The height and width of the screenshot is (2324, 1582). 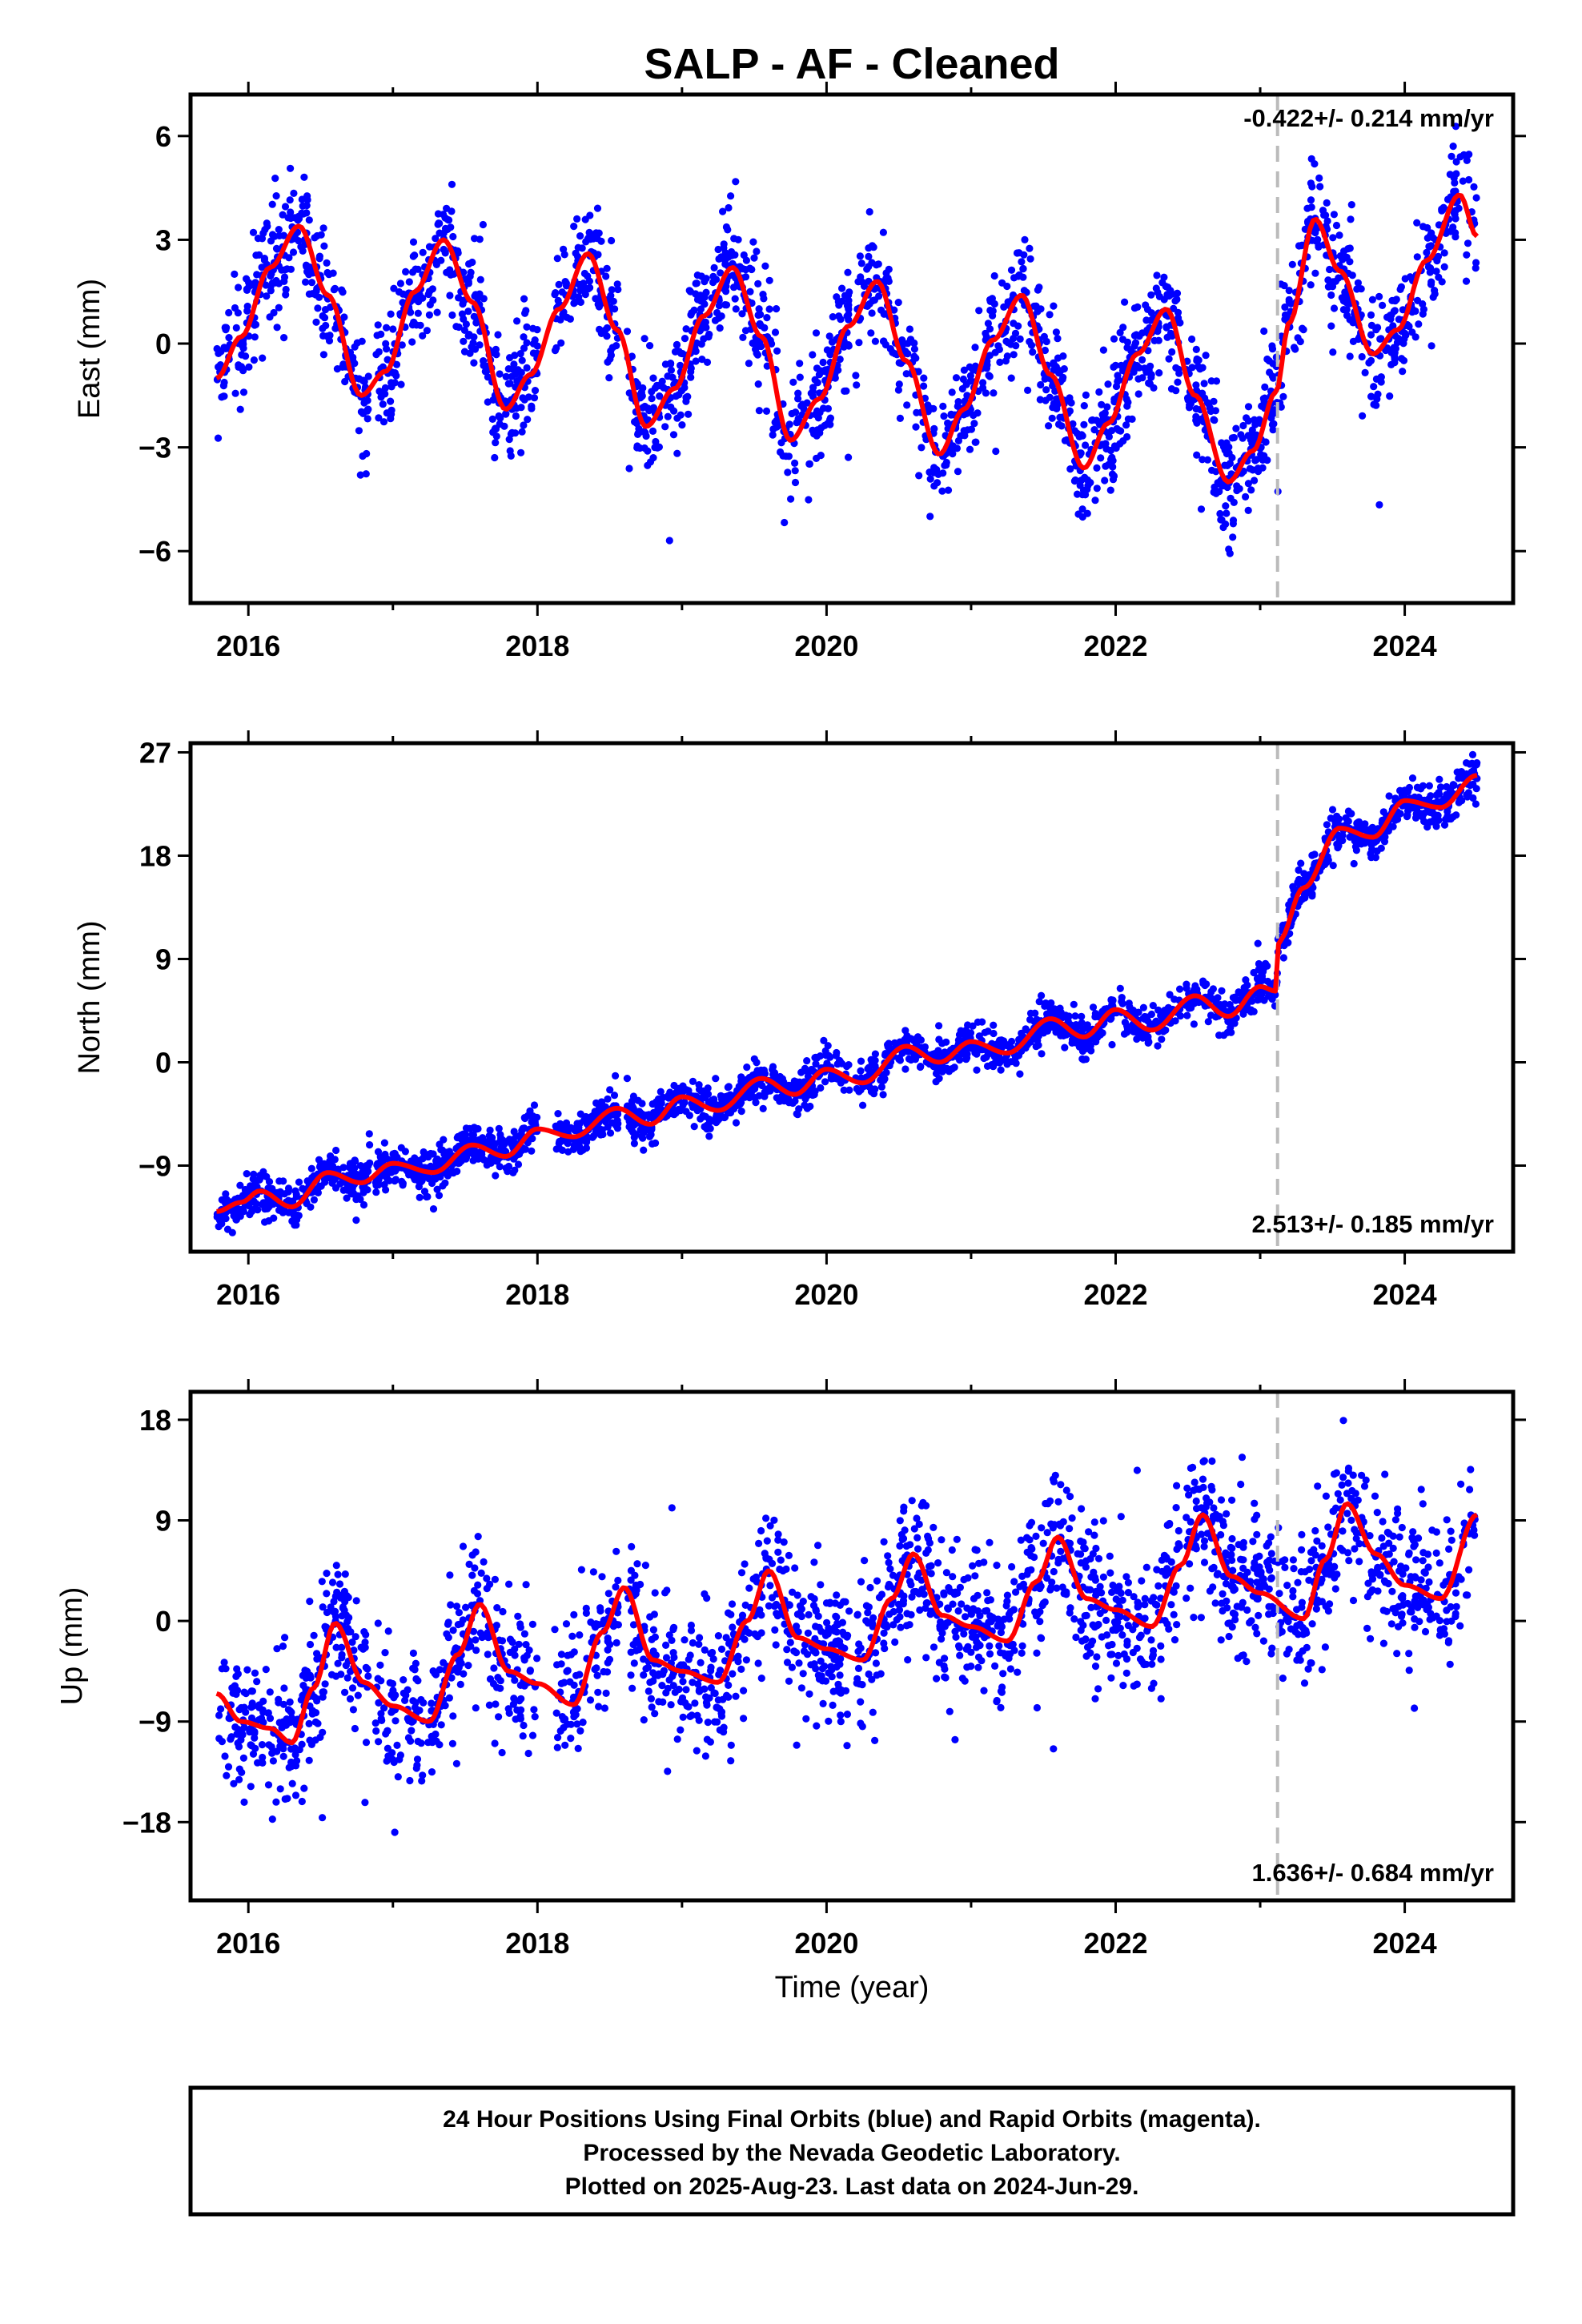 What do you see at coordinates (163, 959) in the screenshot?
I see `north-y-tick-label: 9` at bounding box center [163, 959].